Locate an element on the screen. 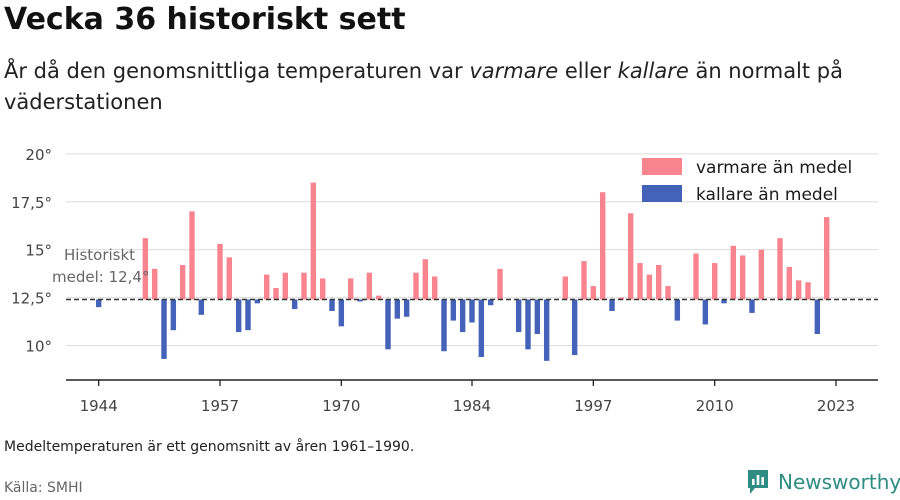 This screenshot has height=500, width=900. brand-name: Newsworthy is located at coordinates (839, 482).